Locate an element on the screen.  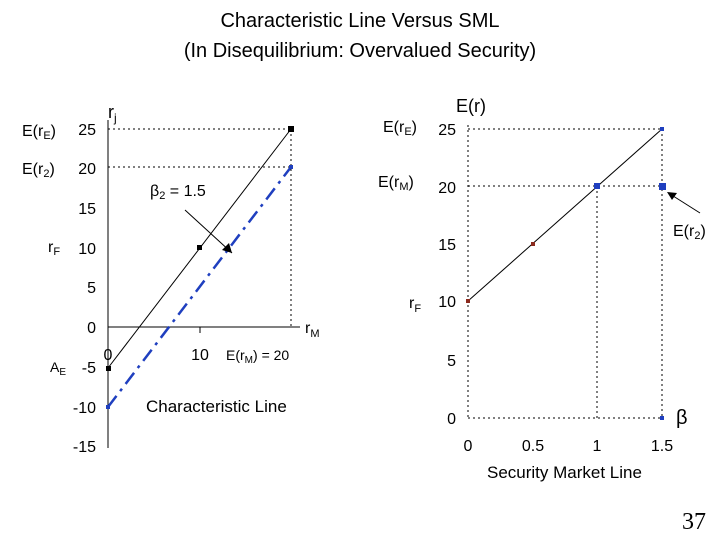
sml-point-rF is located at coordinates (468, 301).